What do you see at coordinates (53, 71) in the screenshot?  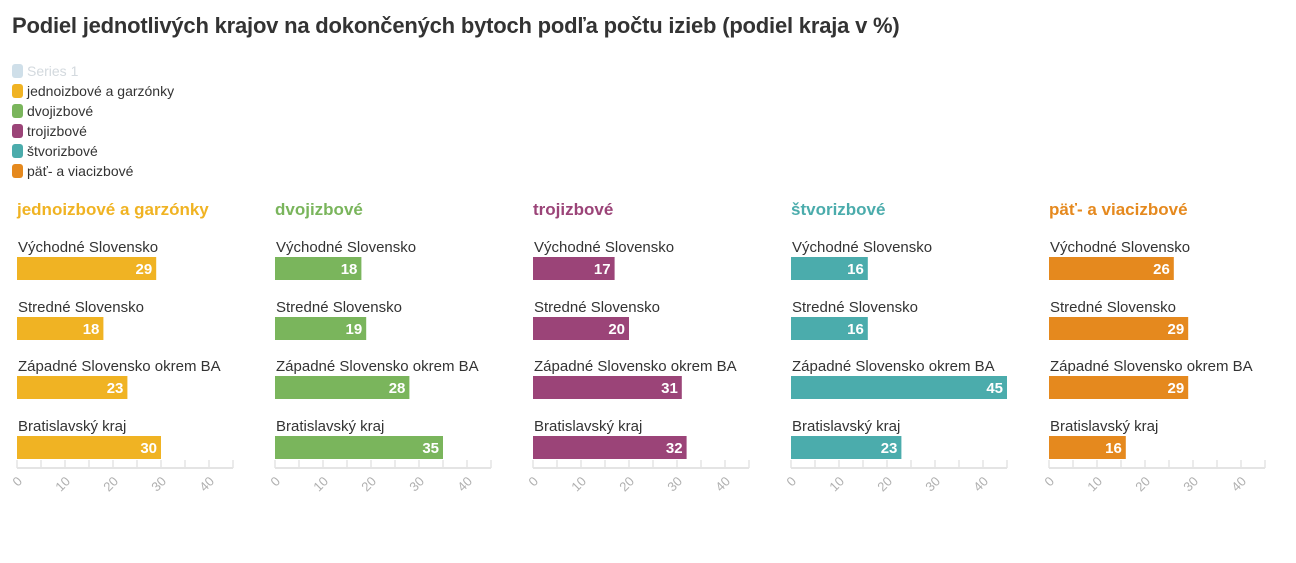 I see `legend-label: Series 1` at bounding box center [53, 71].